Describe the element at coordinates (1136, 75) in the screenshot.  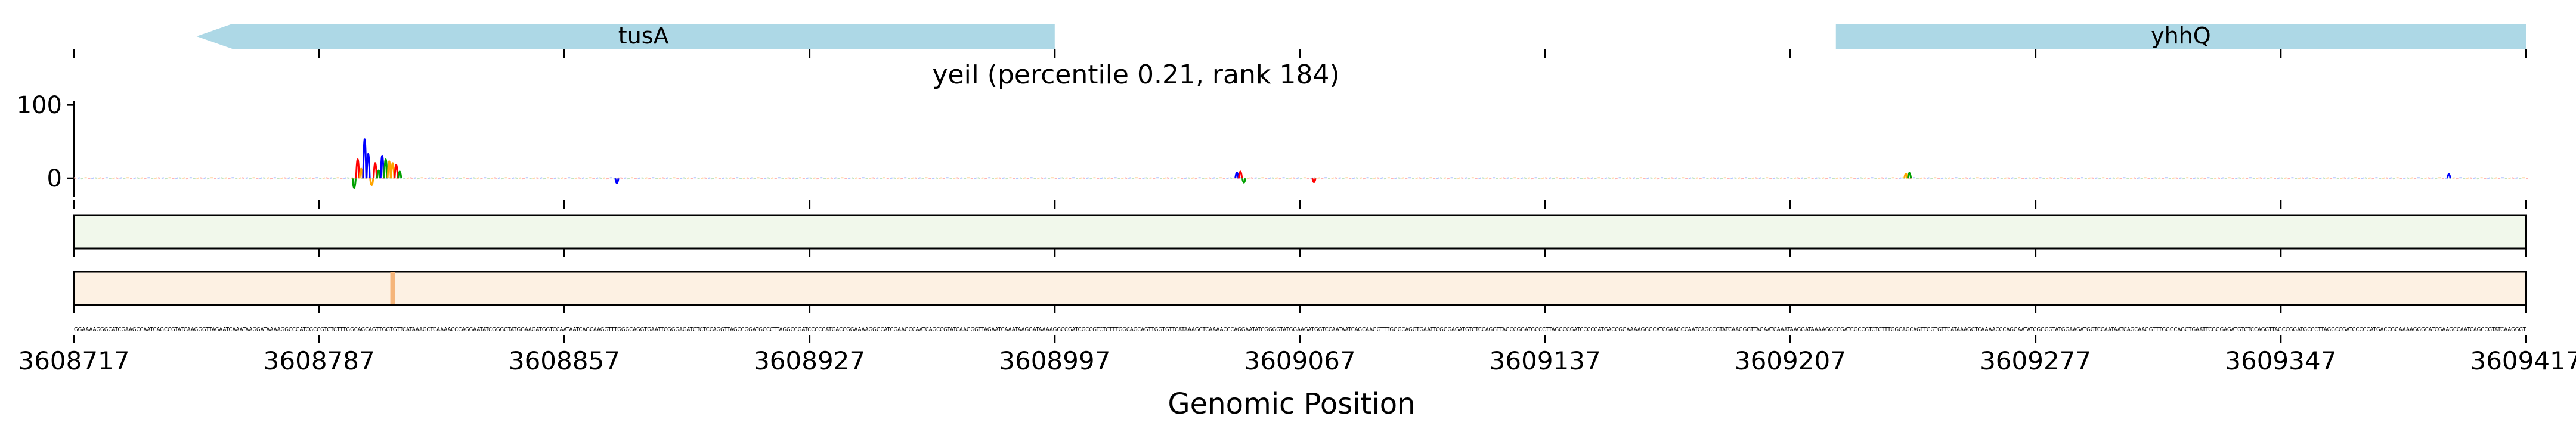
I see `chart-title: yeiI (percentile 0.21, rank 184)` at that location.